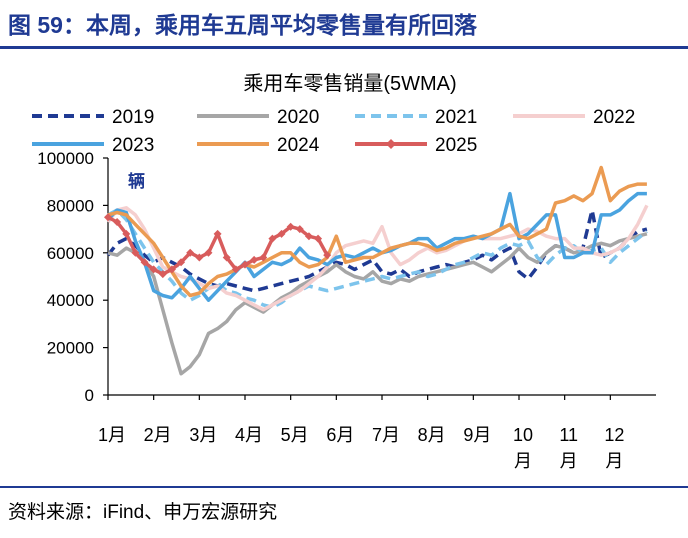 This screenshot has height=538, width=688. What do you see at coordinates (143, 512) in the screenshot?
I see `source-note: 资料来源：iFind、申万宏源研究` at bounding box center [143, 512].